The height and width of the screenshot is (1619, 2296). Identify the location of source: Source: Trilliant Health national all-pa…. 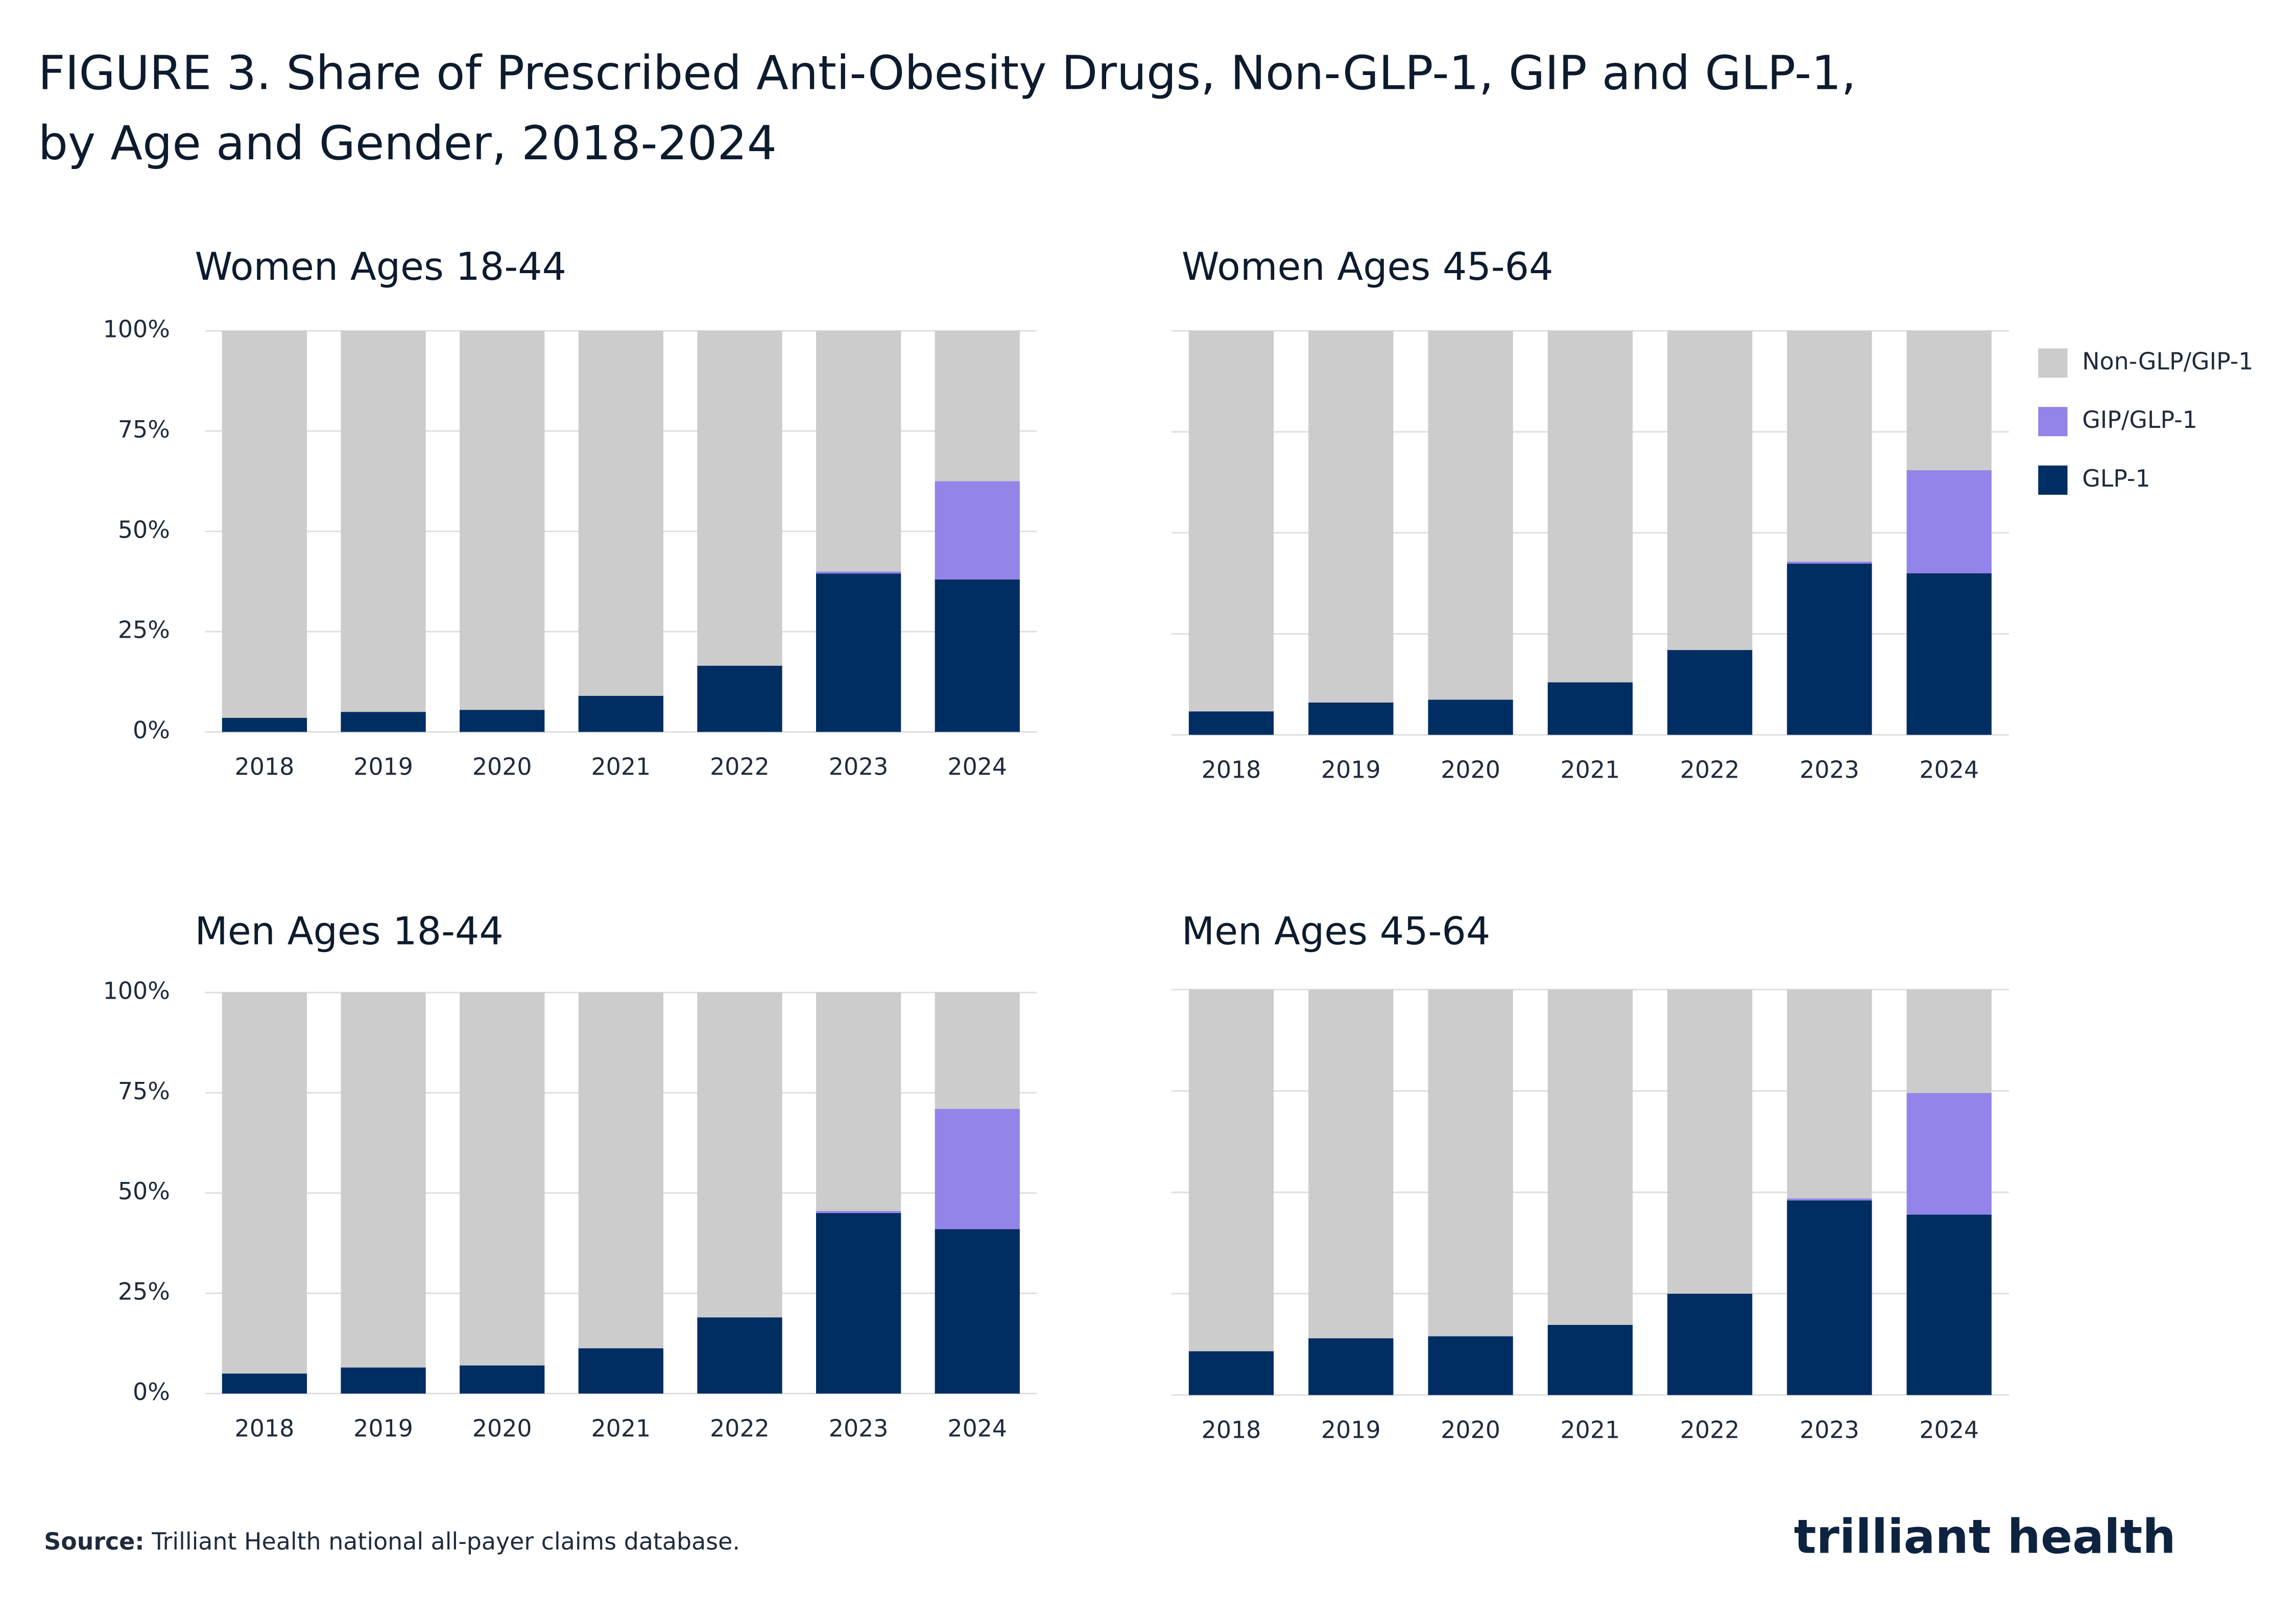
(392, 1541).